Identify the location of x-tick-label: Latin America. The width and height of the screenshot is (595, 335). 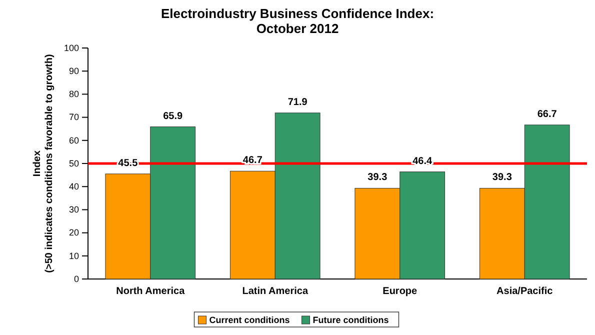
(275, 291).